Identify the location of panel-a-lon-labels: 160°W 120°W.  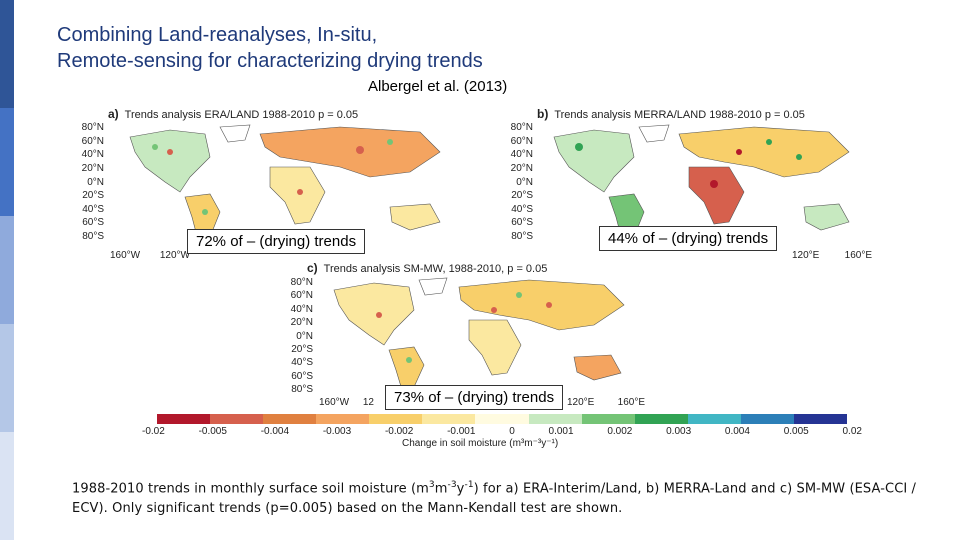
(150, 255).